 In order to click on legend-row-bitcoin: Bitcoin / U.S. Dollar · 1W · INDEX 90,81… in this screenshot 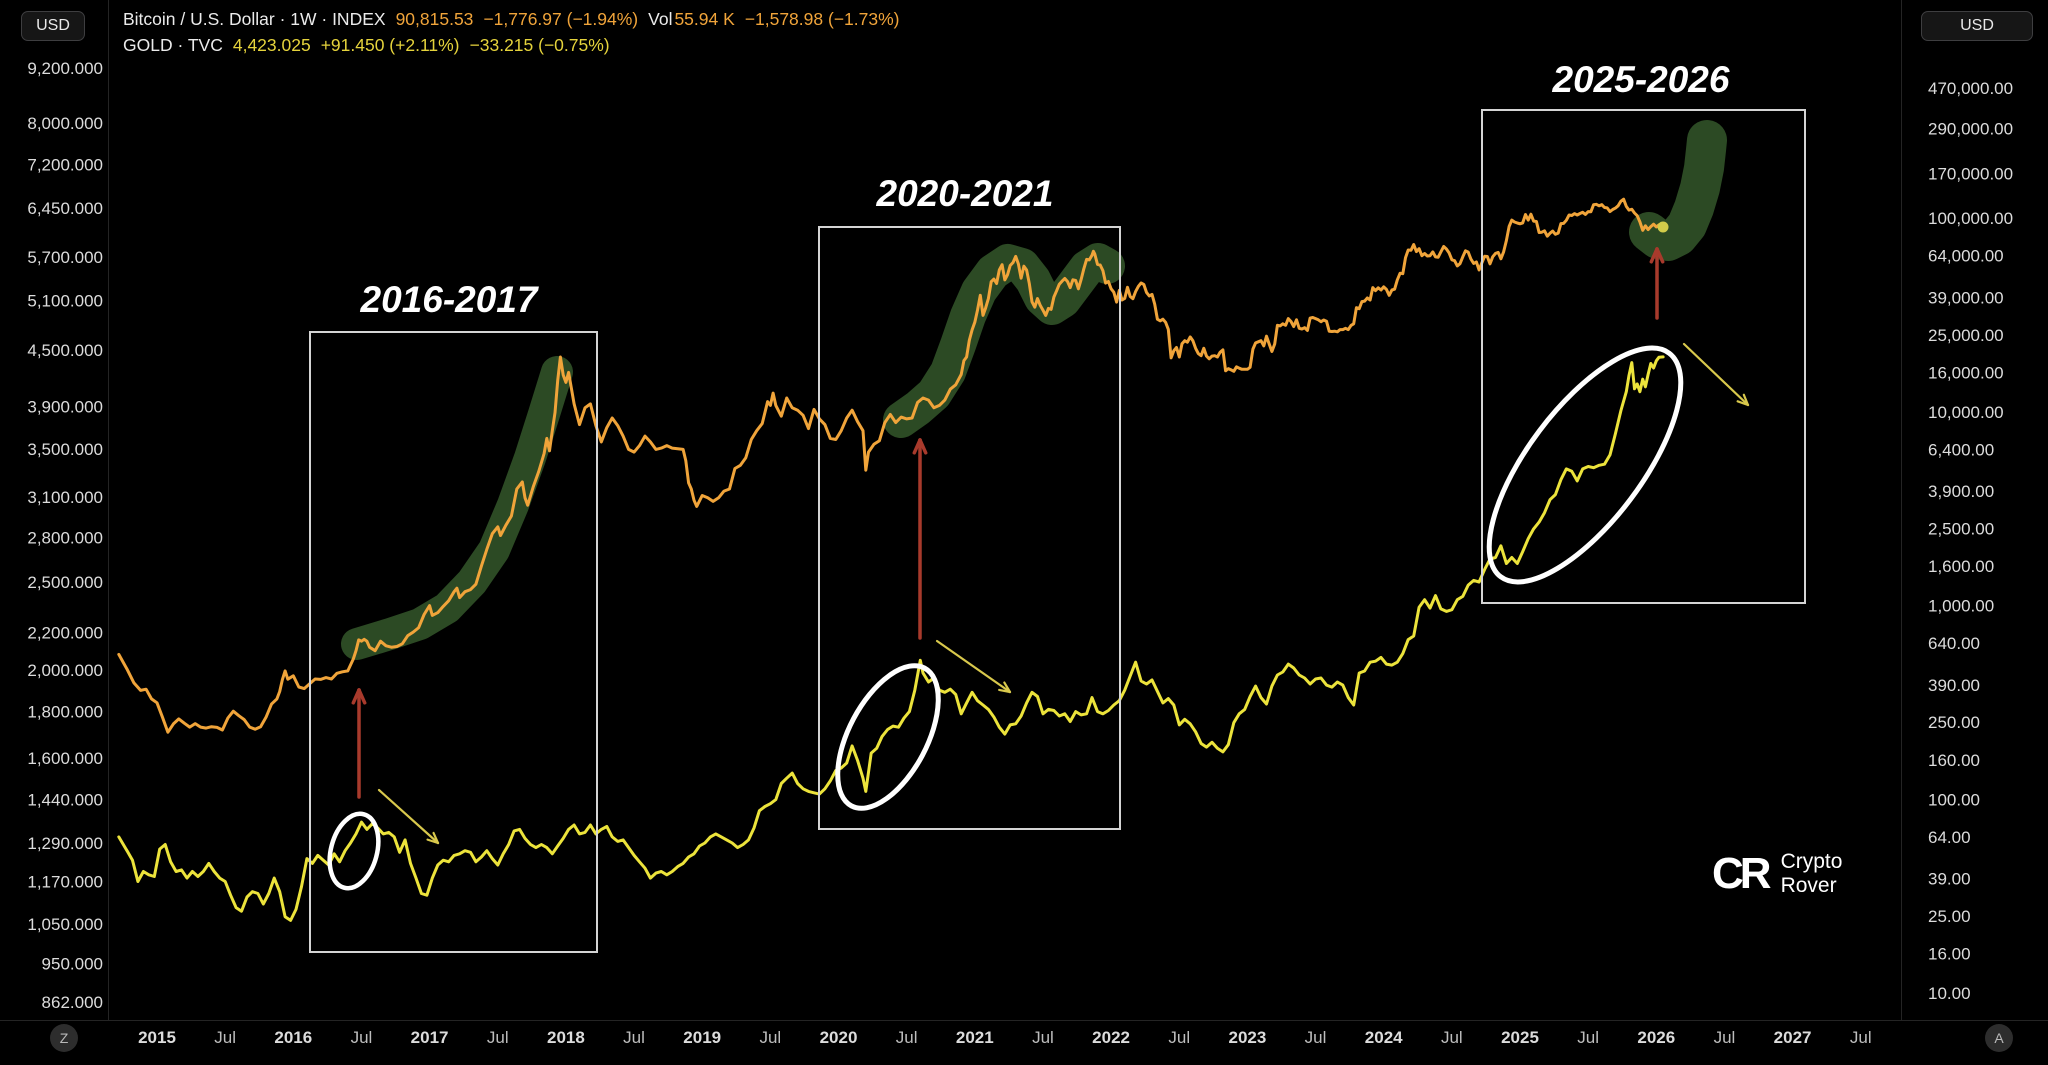, I will do `click(511, 19)`.